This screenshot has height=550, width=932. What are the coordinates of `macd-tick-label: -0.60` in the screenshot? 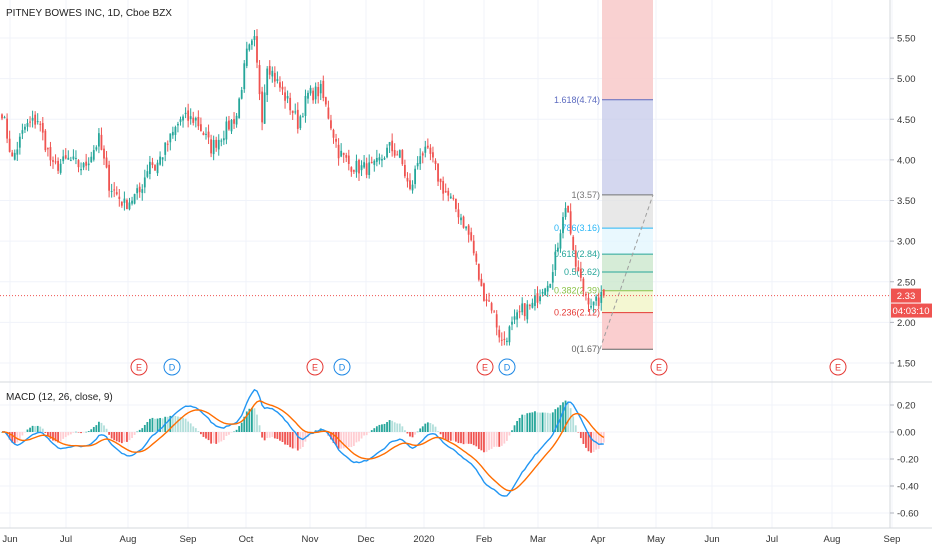 It's located at (908, 514).